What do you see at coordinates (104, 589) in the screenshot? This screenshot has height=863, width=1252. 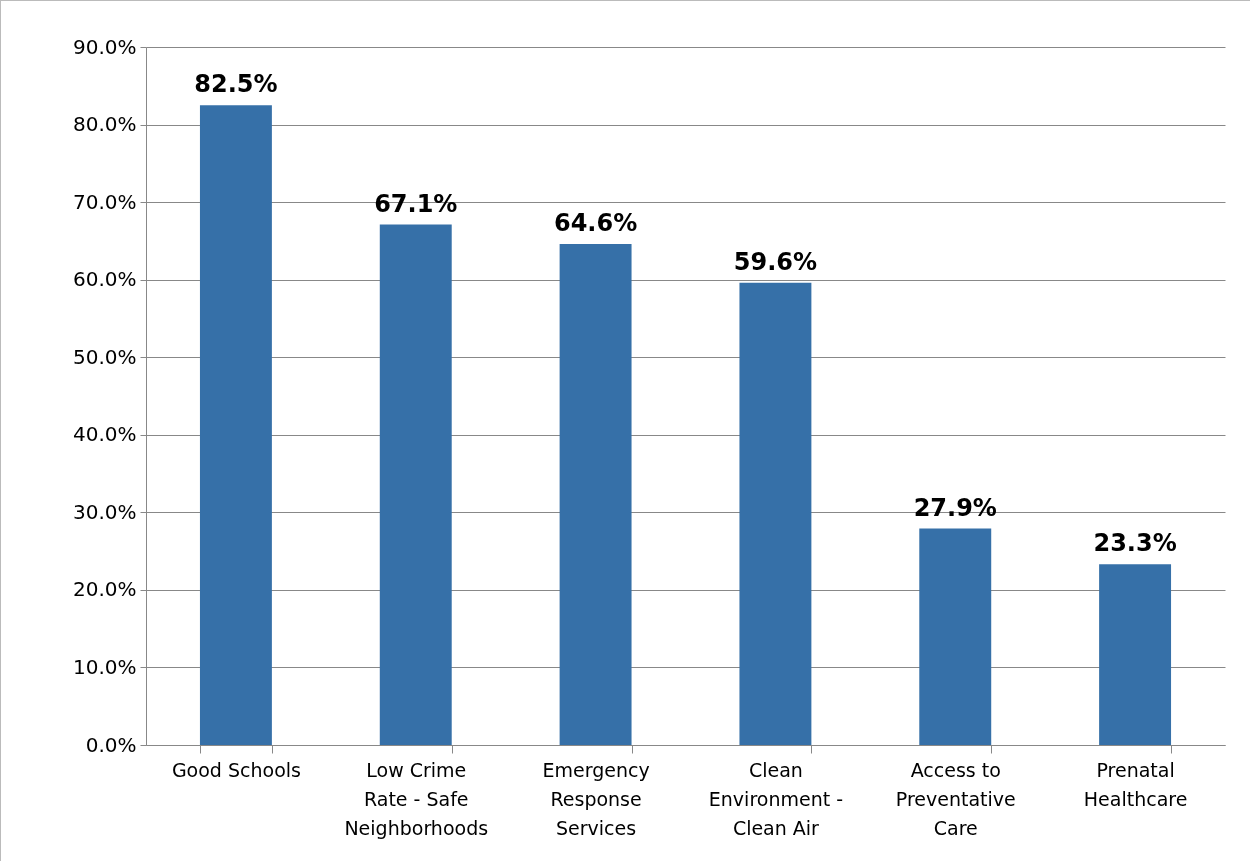 I see `y-tick-label: 20.0%` at bounding box center [104, 589].